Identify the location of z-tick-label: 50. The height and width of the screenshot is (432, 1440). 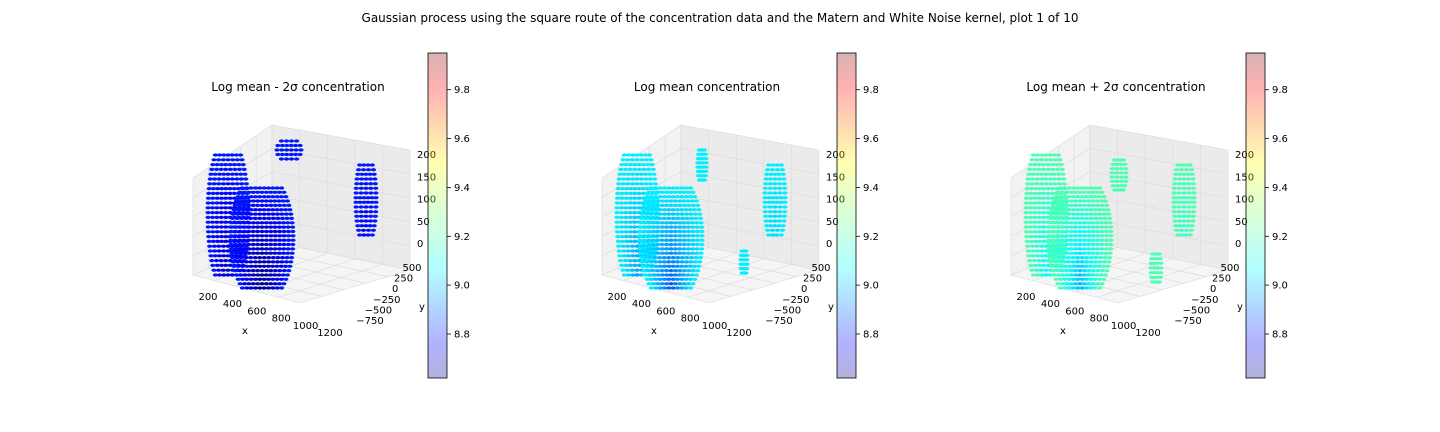
(832, 222).